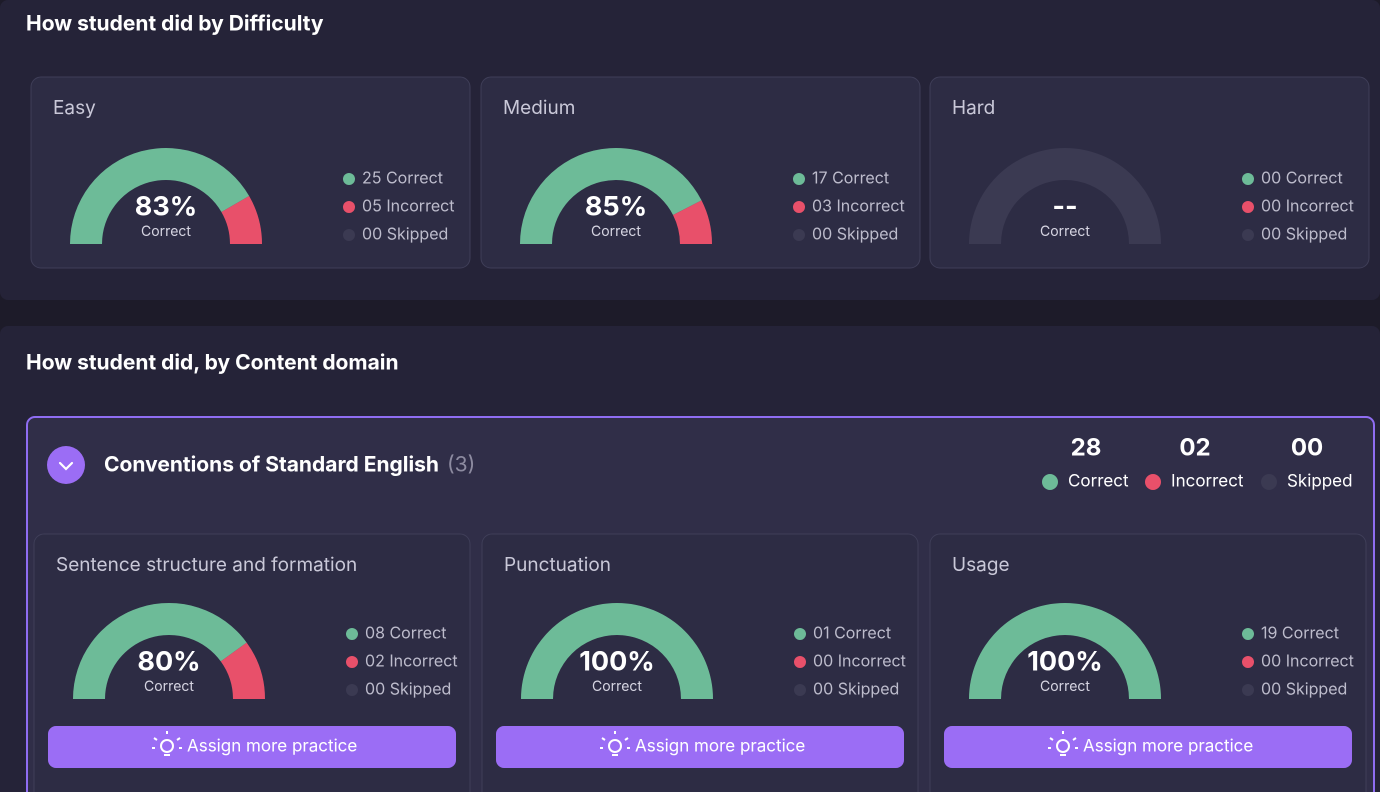 This screenshot has height=792, width=1380. Describe the element at coordinates (616, 205) in the screenshot. I see `score: 85%` at that location.